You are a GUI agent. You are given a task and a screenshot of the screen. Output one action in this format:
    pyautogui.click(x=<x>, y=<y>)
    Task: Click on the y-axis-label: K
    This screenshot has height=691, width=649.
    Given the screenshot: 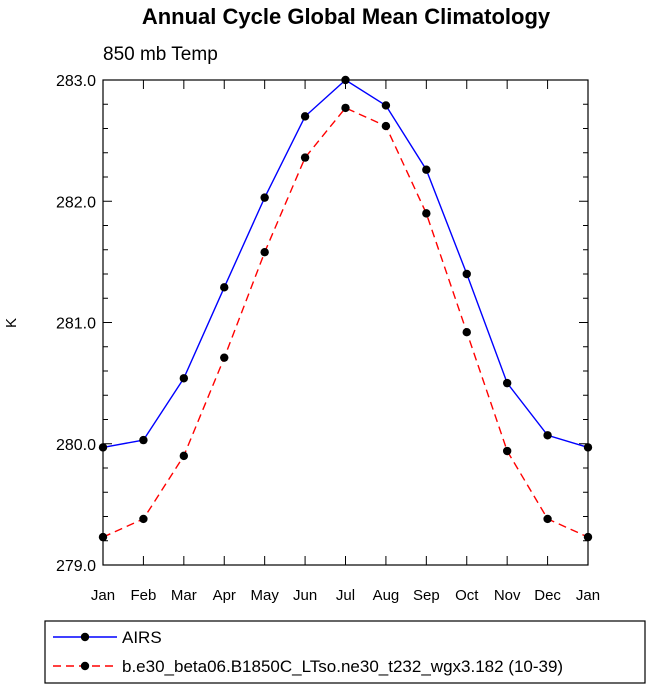 What is the action you would take?
    pyautogui.click(x=11, y=323)
    